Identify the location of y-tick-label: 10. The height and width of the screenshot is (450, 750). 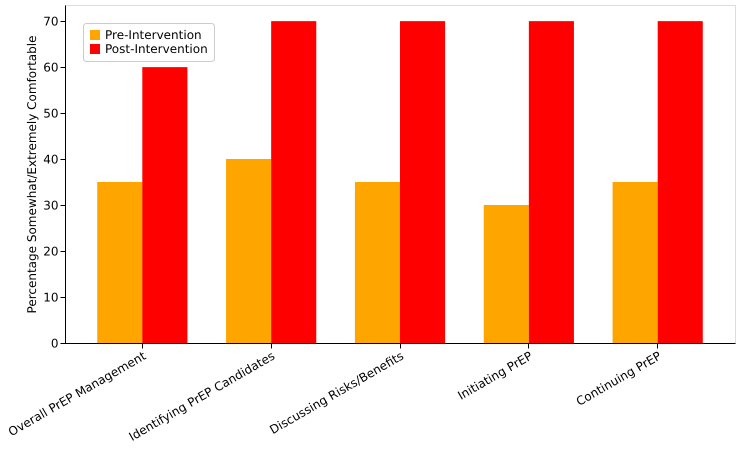
(50, 297).